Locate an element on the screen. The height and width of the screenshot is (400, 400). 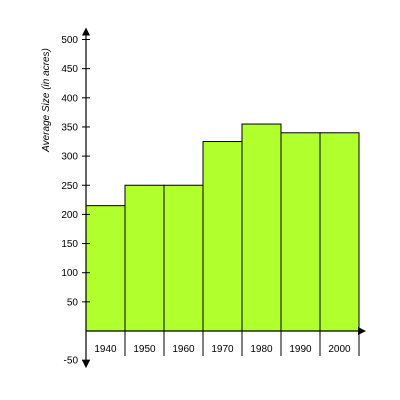
bar-1980 is located at coordinates (261, 227).